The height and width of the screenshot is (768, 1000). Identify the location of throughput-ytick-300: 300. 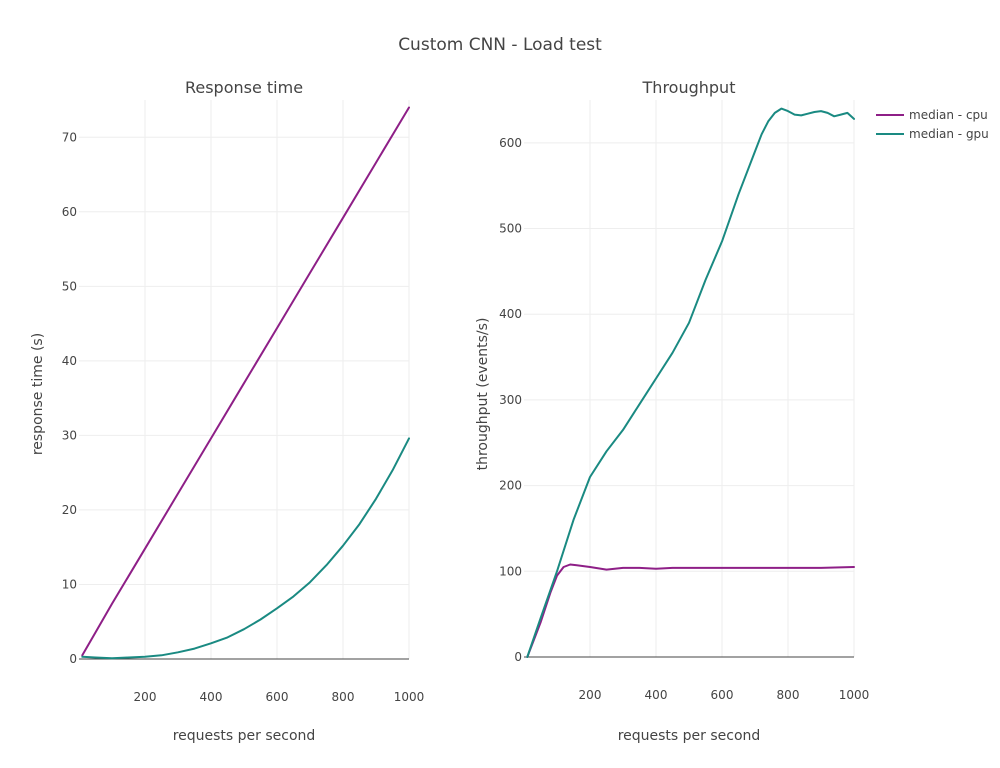
(510, 400).